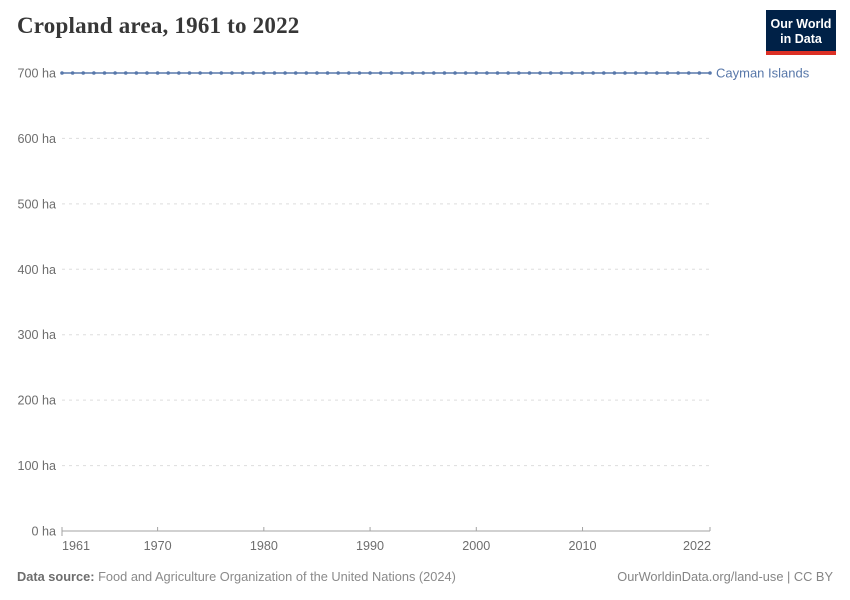  I want to click on x-tick-label: 2010, so click(583, 546).